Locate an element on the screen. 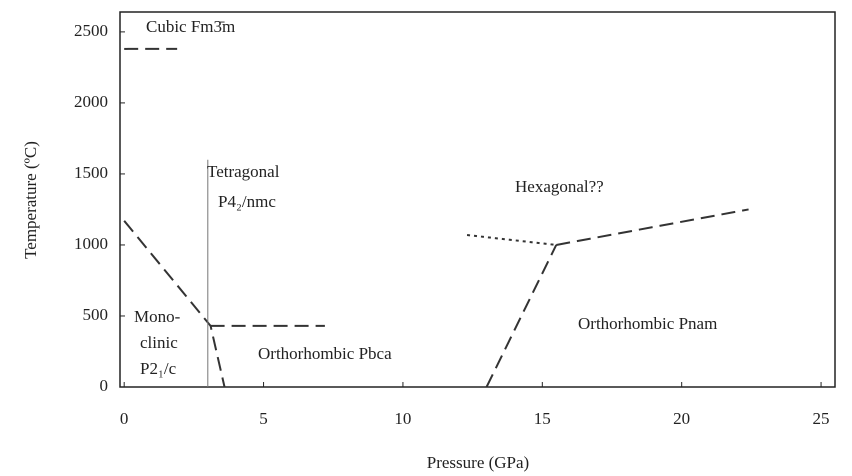 This screenshot has height=476, width=852. y-tick-label: 2000 is located at coordinates (91, 101).